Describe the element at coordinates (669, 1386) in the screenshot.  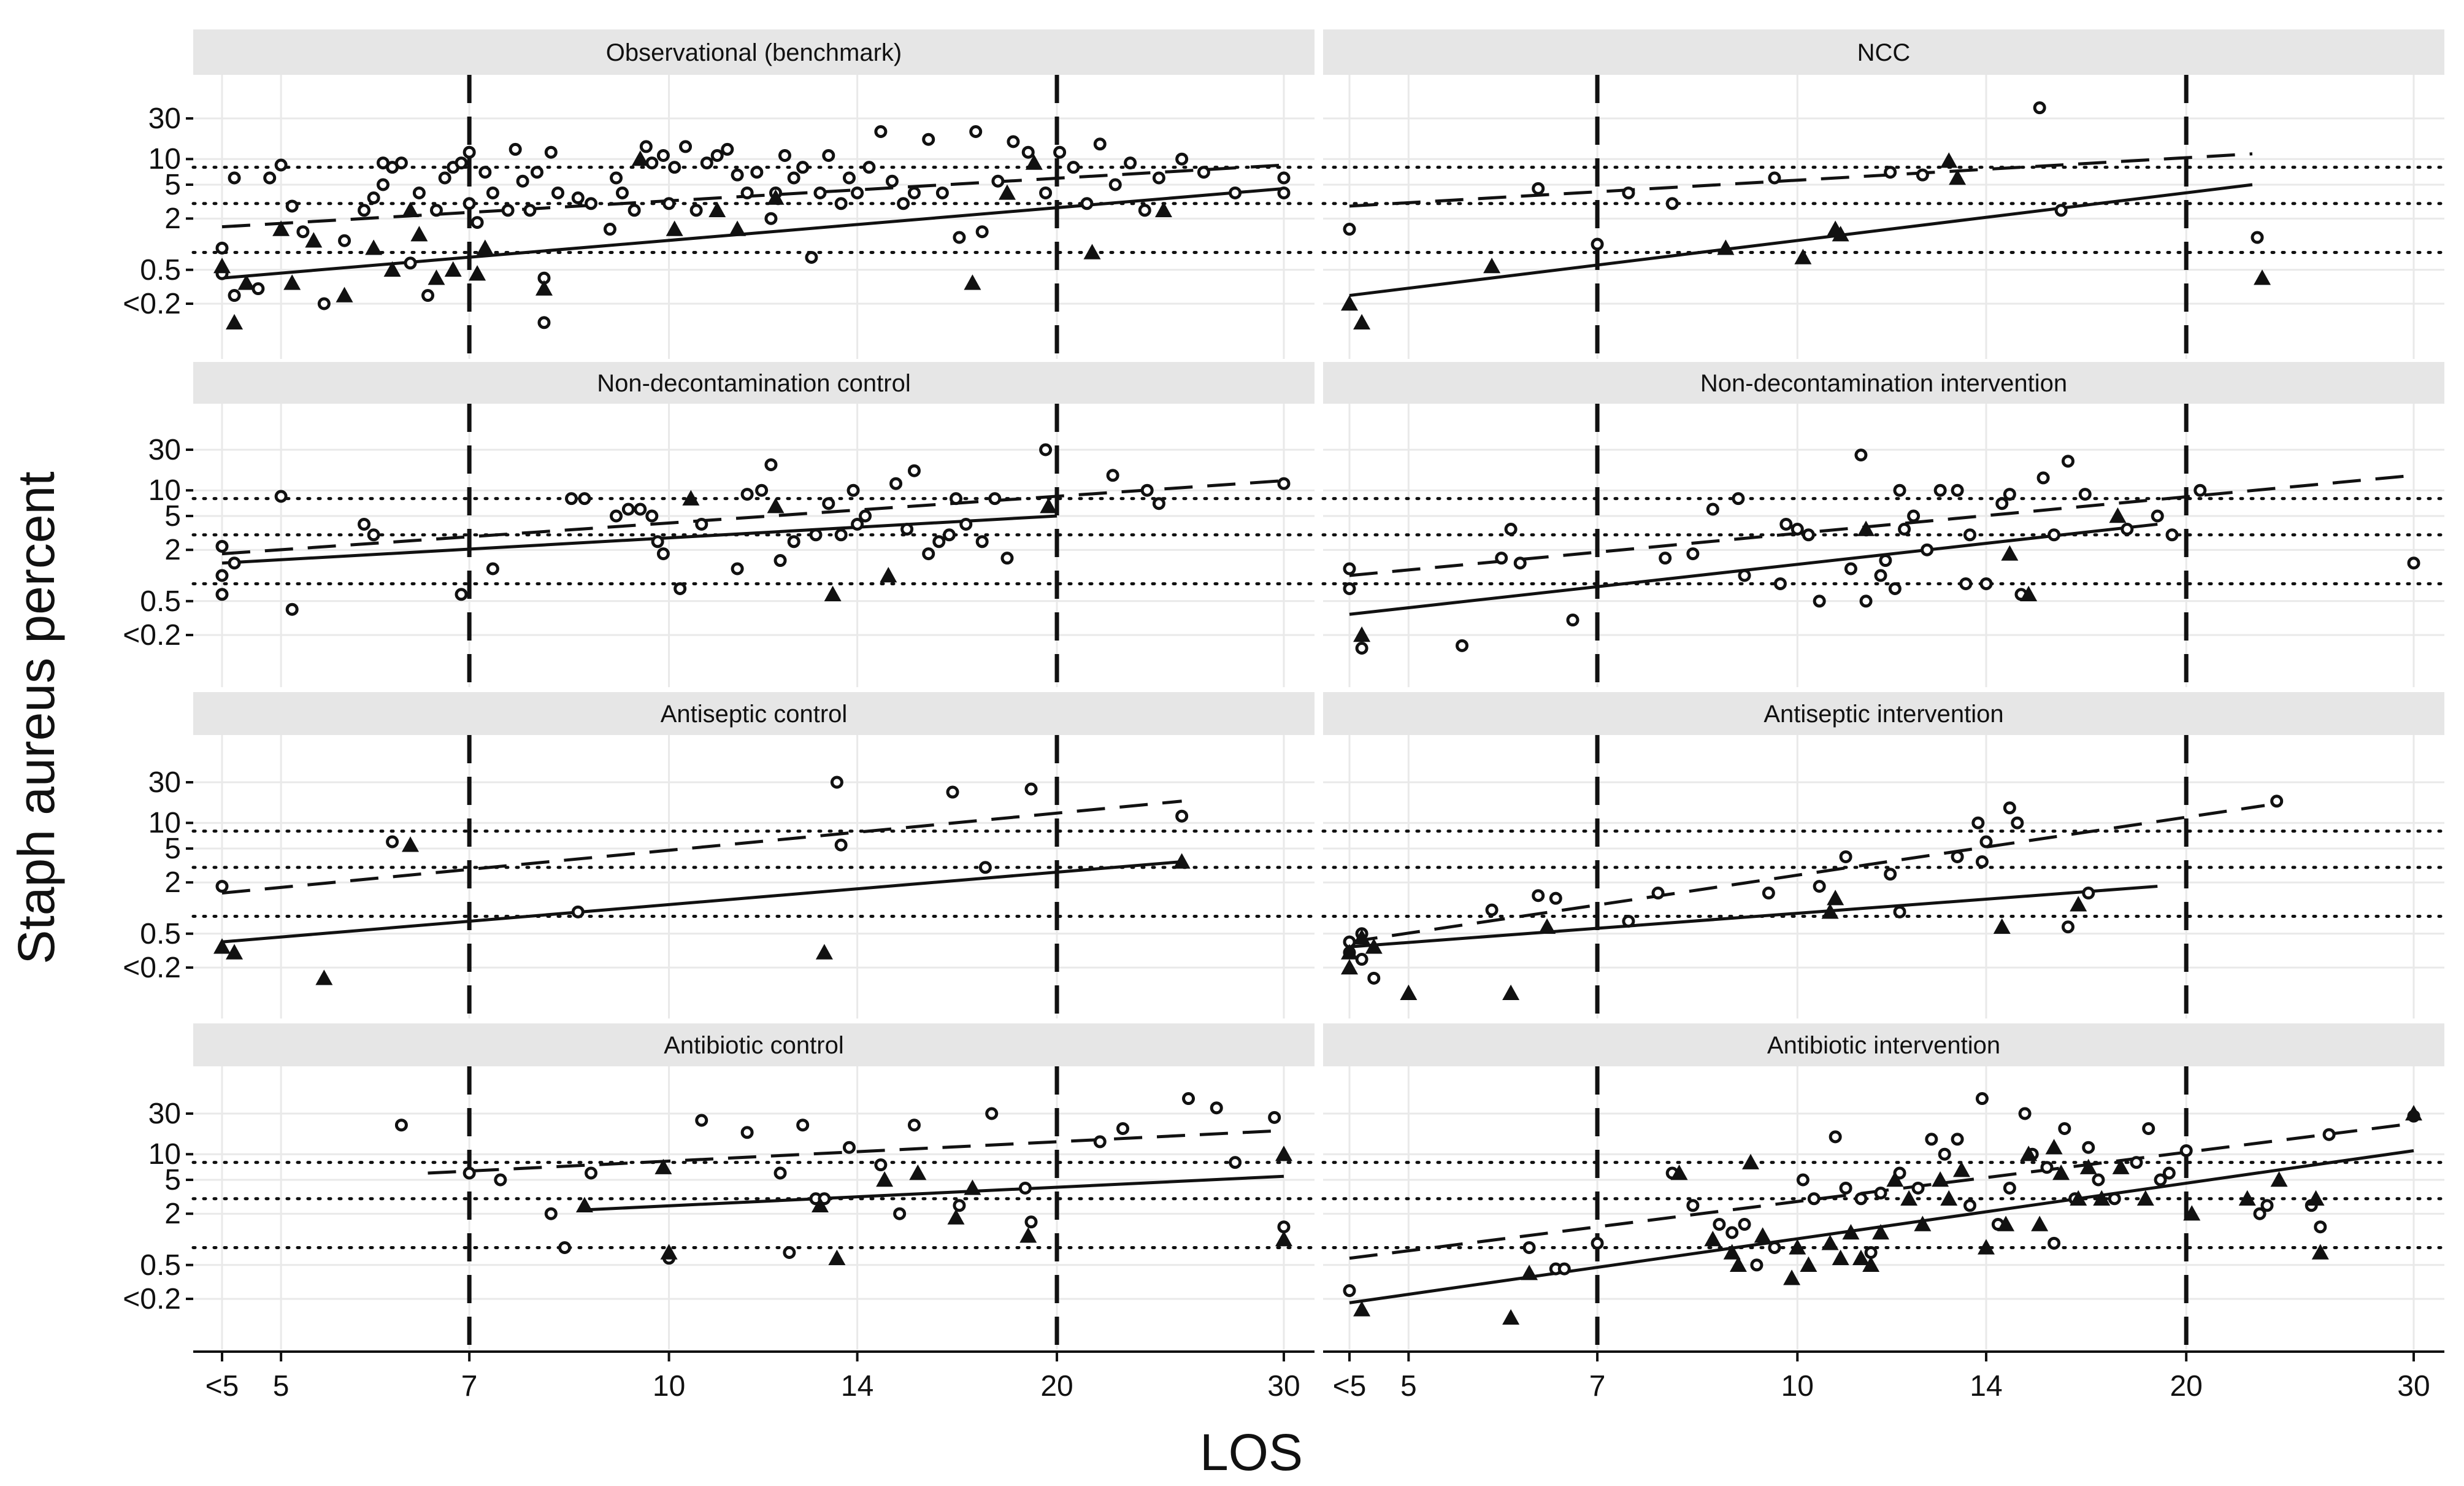
I see `x-tick-label: 10` at that location.